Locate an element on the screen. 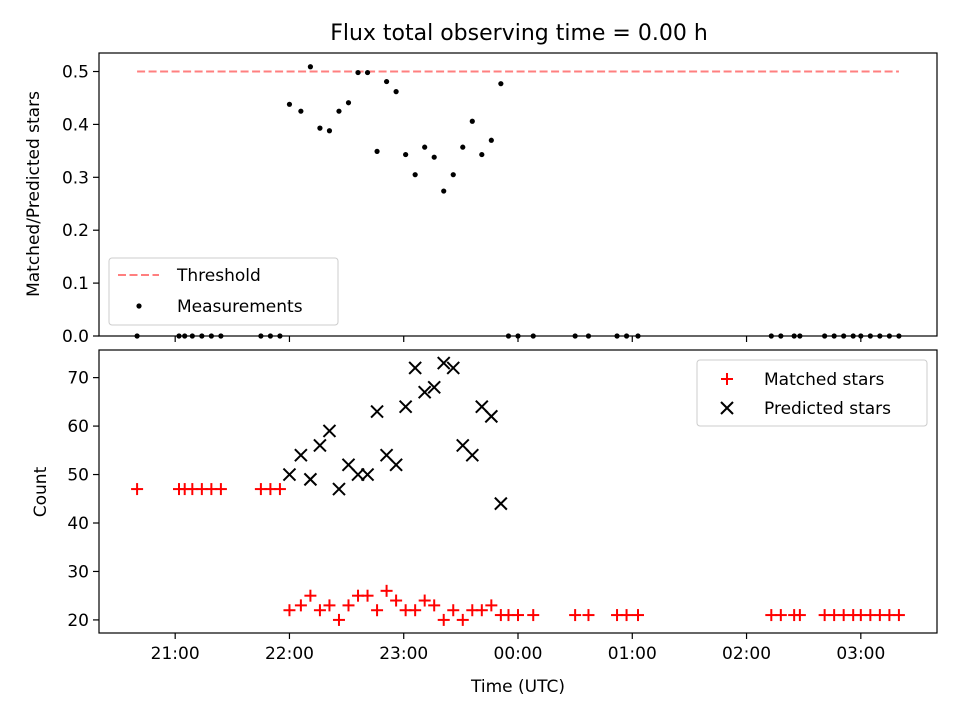 The image size is (960, 720). legend-matched-label: Matched stars is located at coordinates (824, 380).